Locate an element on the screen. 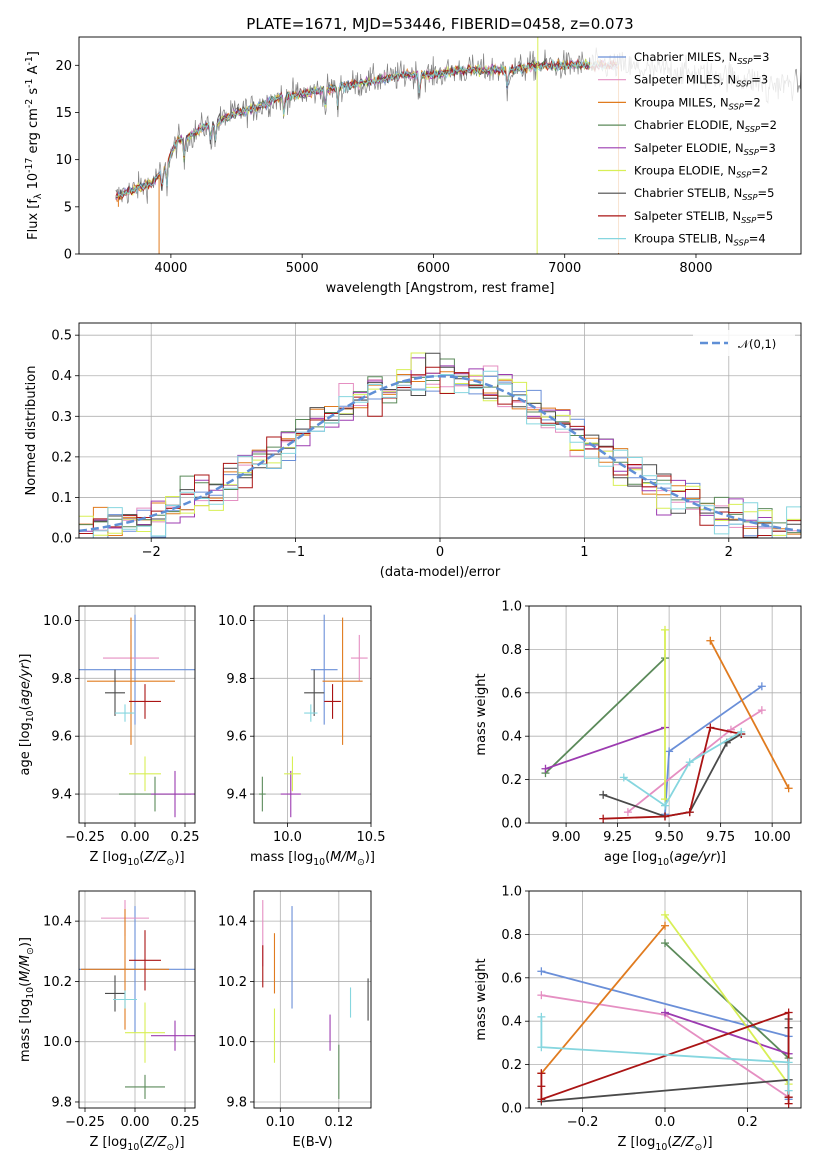 The height and width of the screenshot is (1170, 819). label-fragment: λ is located at coordinates (38, 196).